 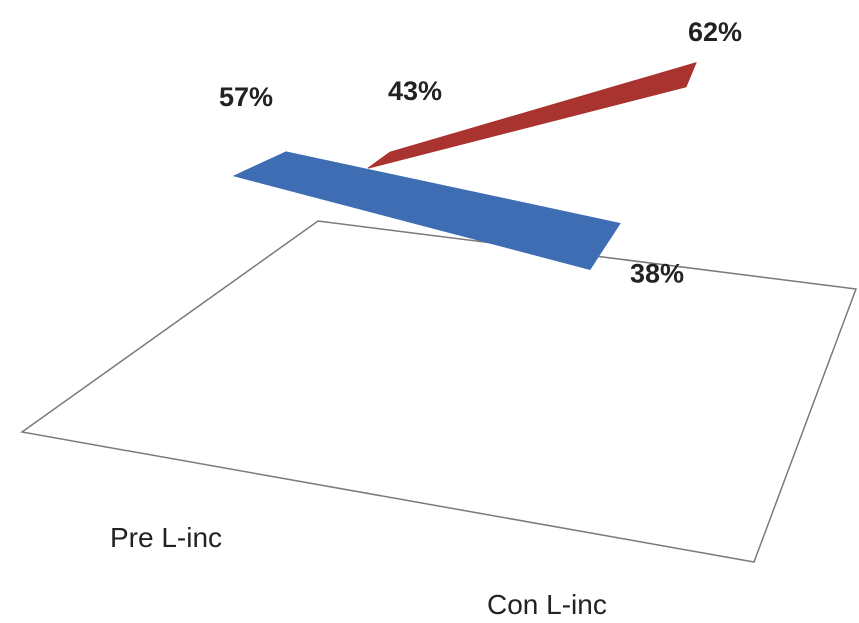 What do you see at coordinates (547, 604) in the screenshot?
I see `category-label-con: Con L-inc` at bounding box center [547, 604].